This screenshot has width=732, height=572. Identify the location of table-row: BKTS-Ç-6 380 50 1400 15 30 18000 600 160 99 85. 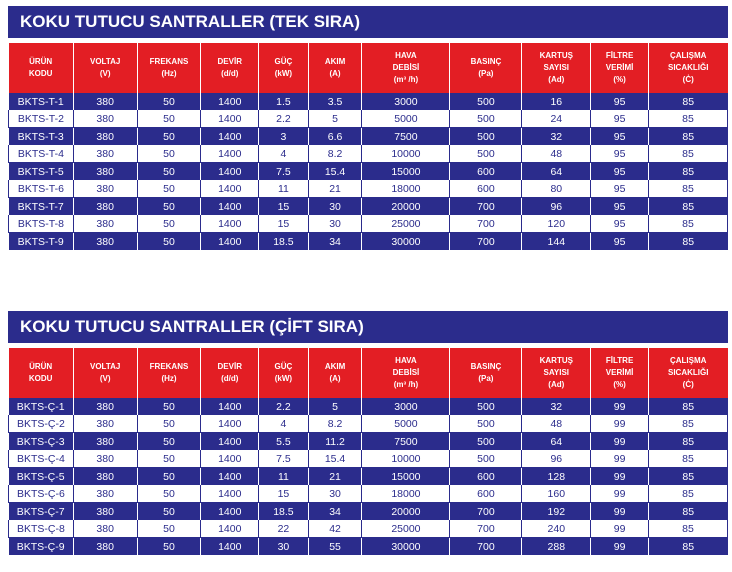
(368, 494).